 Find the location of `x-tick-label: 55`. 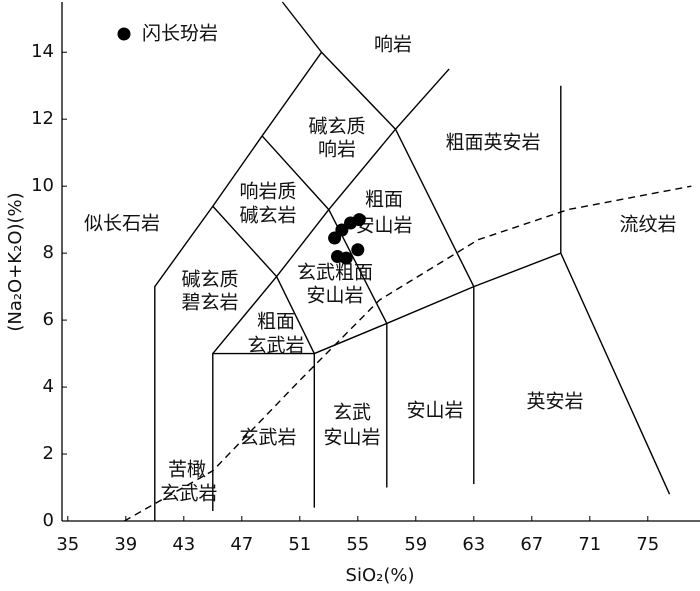

x-tick-label: 55 is located at coordinates (357, 544).